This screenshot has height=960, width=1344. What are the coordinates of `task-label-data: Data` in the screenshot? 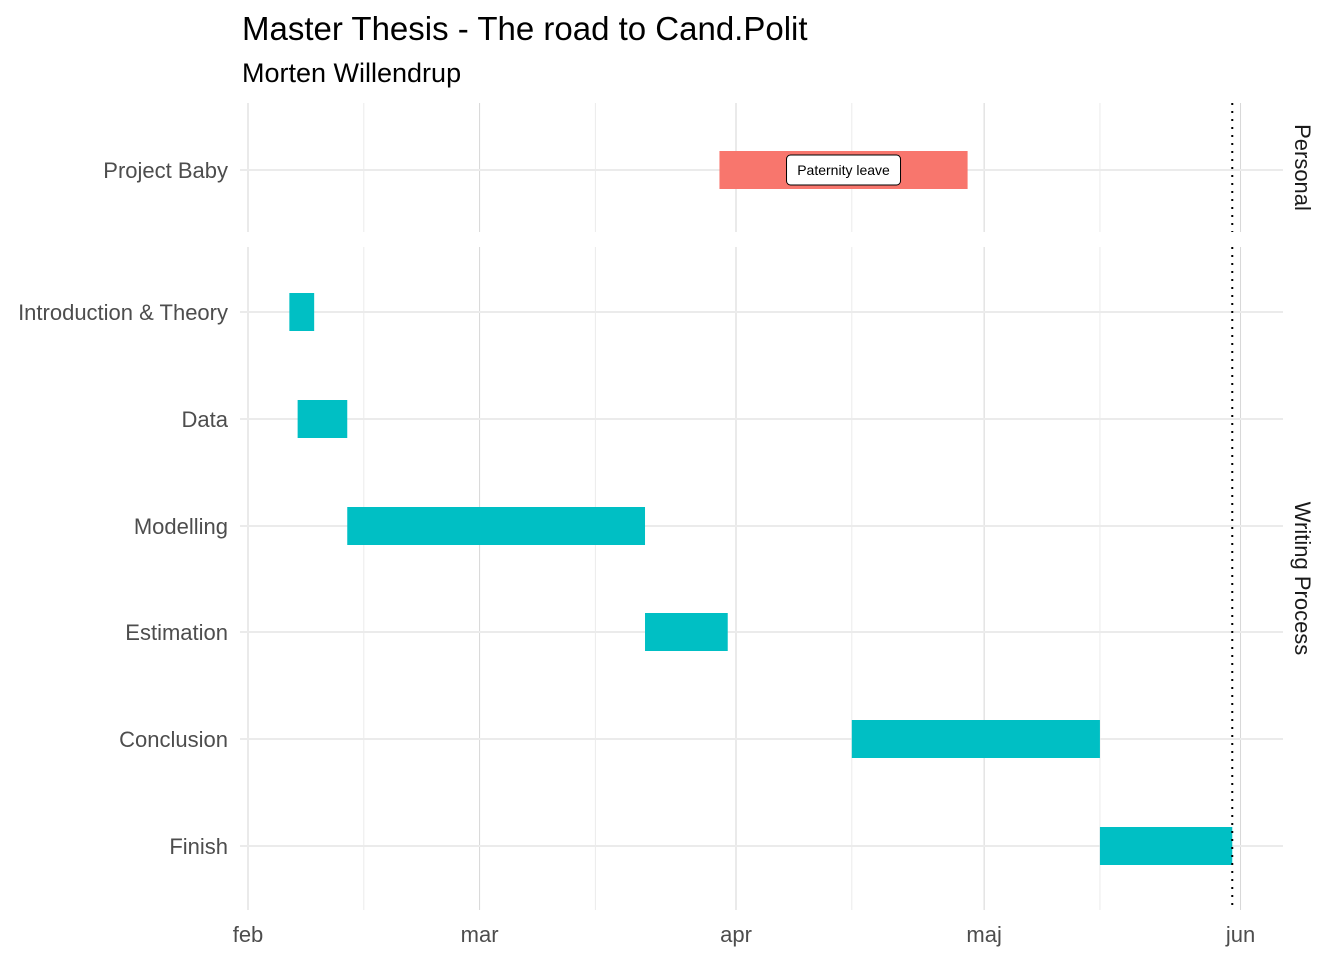 It's located at (205, 419).